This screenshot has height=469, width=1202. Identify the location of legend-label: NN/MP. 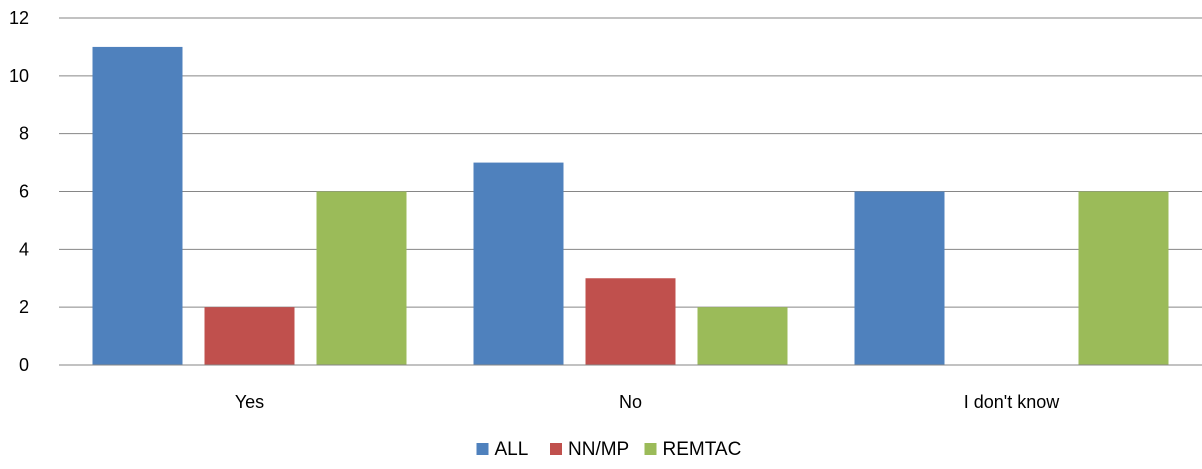
(598, 449).